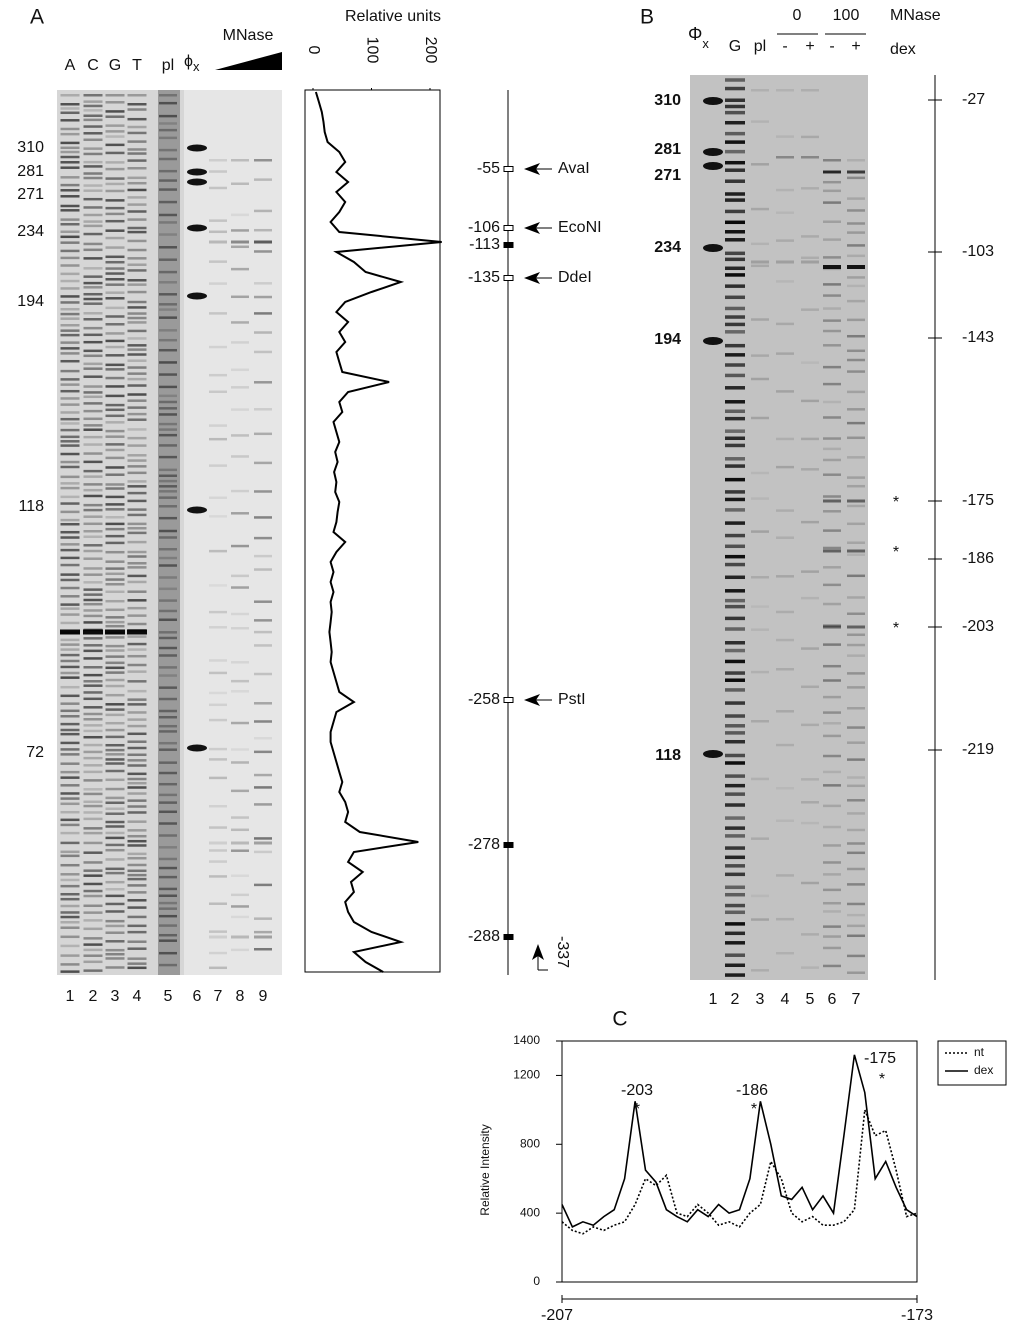 The height and width of the screenshot is (1322, 1017). I want to click on annotation: -186, so click(752, 1090).